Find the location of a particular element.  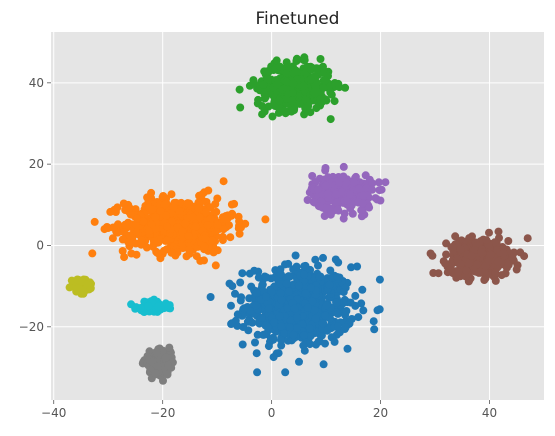

x-tick-label: 0 is located at coordinates (272, 413).